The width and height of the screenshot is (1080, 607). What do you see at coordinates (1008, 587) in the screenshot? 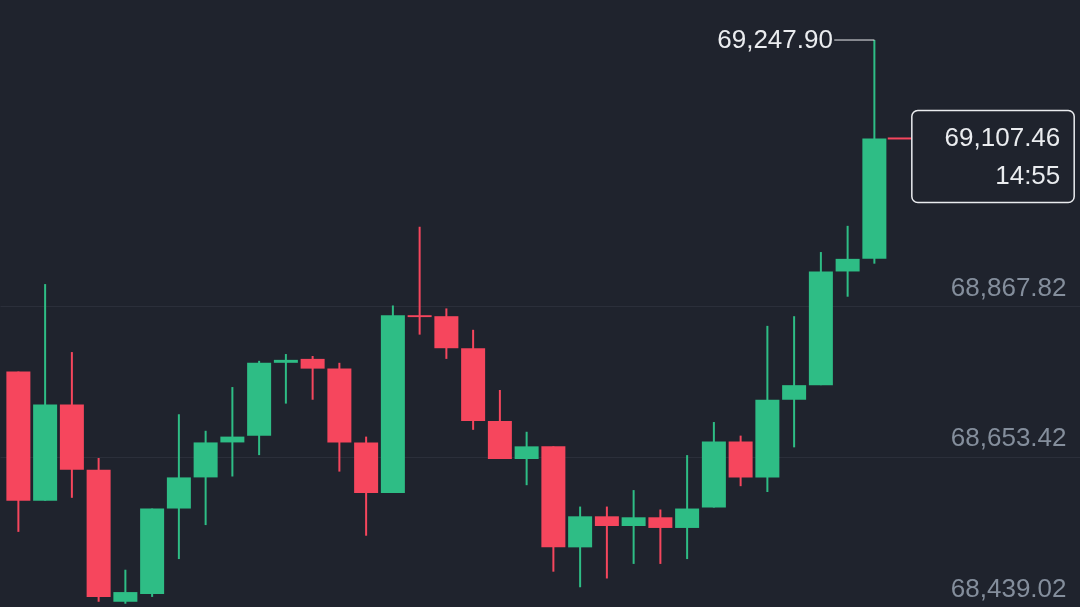
I see `y-tick-label: 68,439.02` at bounding box center [1008, 587].